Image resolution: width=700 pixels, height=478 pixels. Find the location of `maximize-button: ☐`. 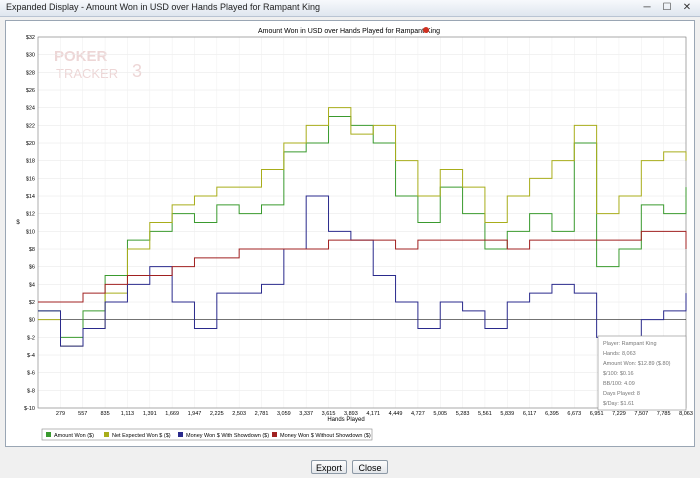

maximize-button: ☐ is located at coordinates (667, 7).